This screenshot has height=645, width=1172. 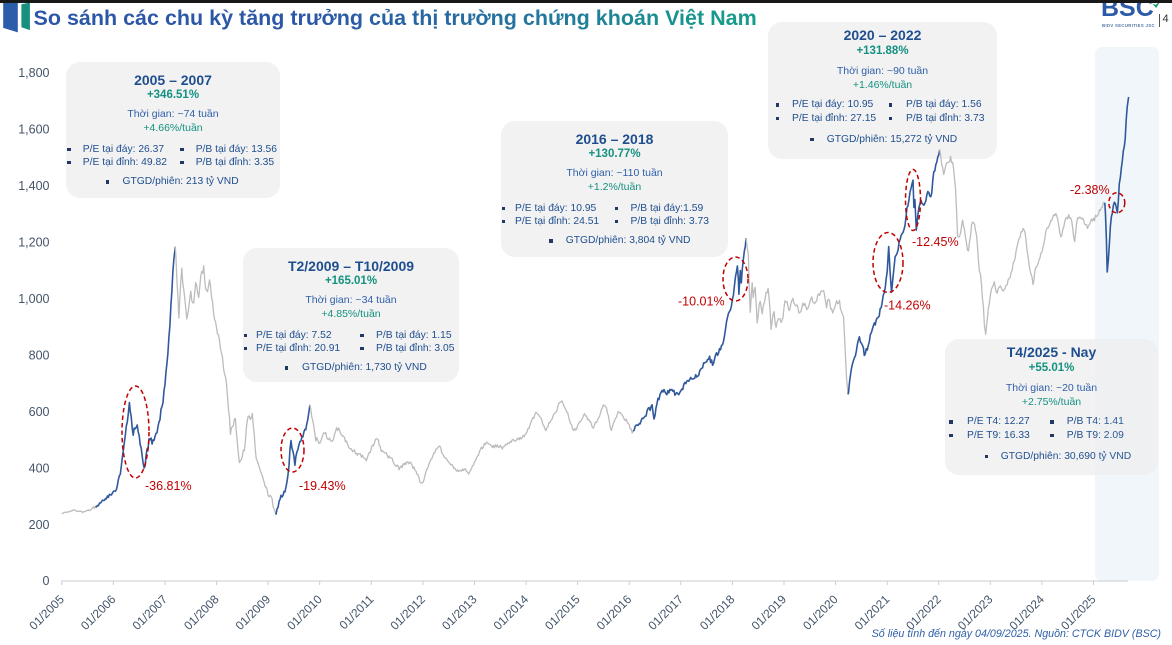 What do you see at coordinates (46, 581) in the screenshot?
I see `svg-text: 0` at bounding box center [46, 581].